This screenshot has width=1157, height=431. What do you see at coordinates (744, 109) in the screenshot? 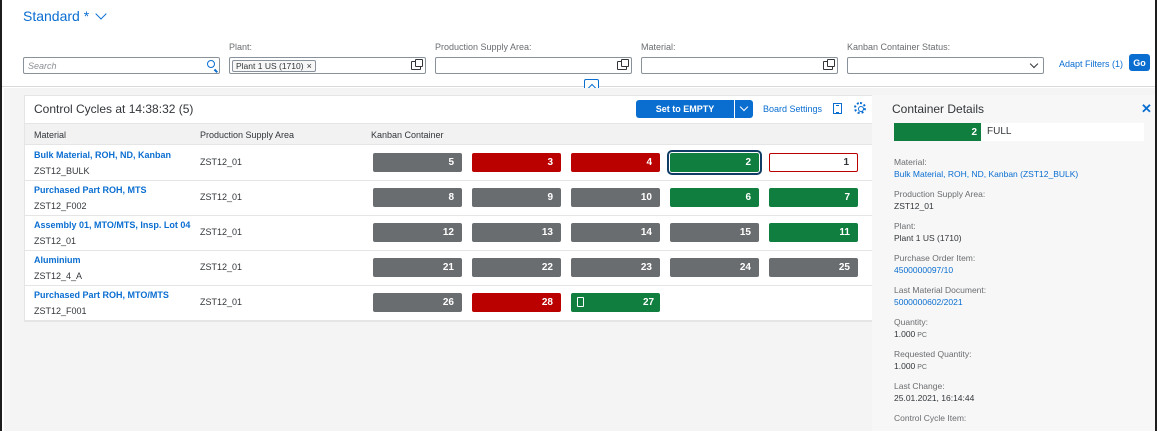
I see `set-empty-menu-button` at bounding box center [744, 109].